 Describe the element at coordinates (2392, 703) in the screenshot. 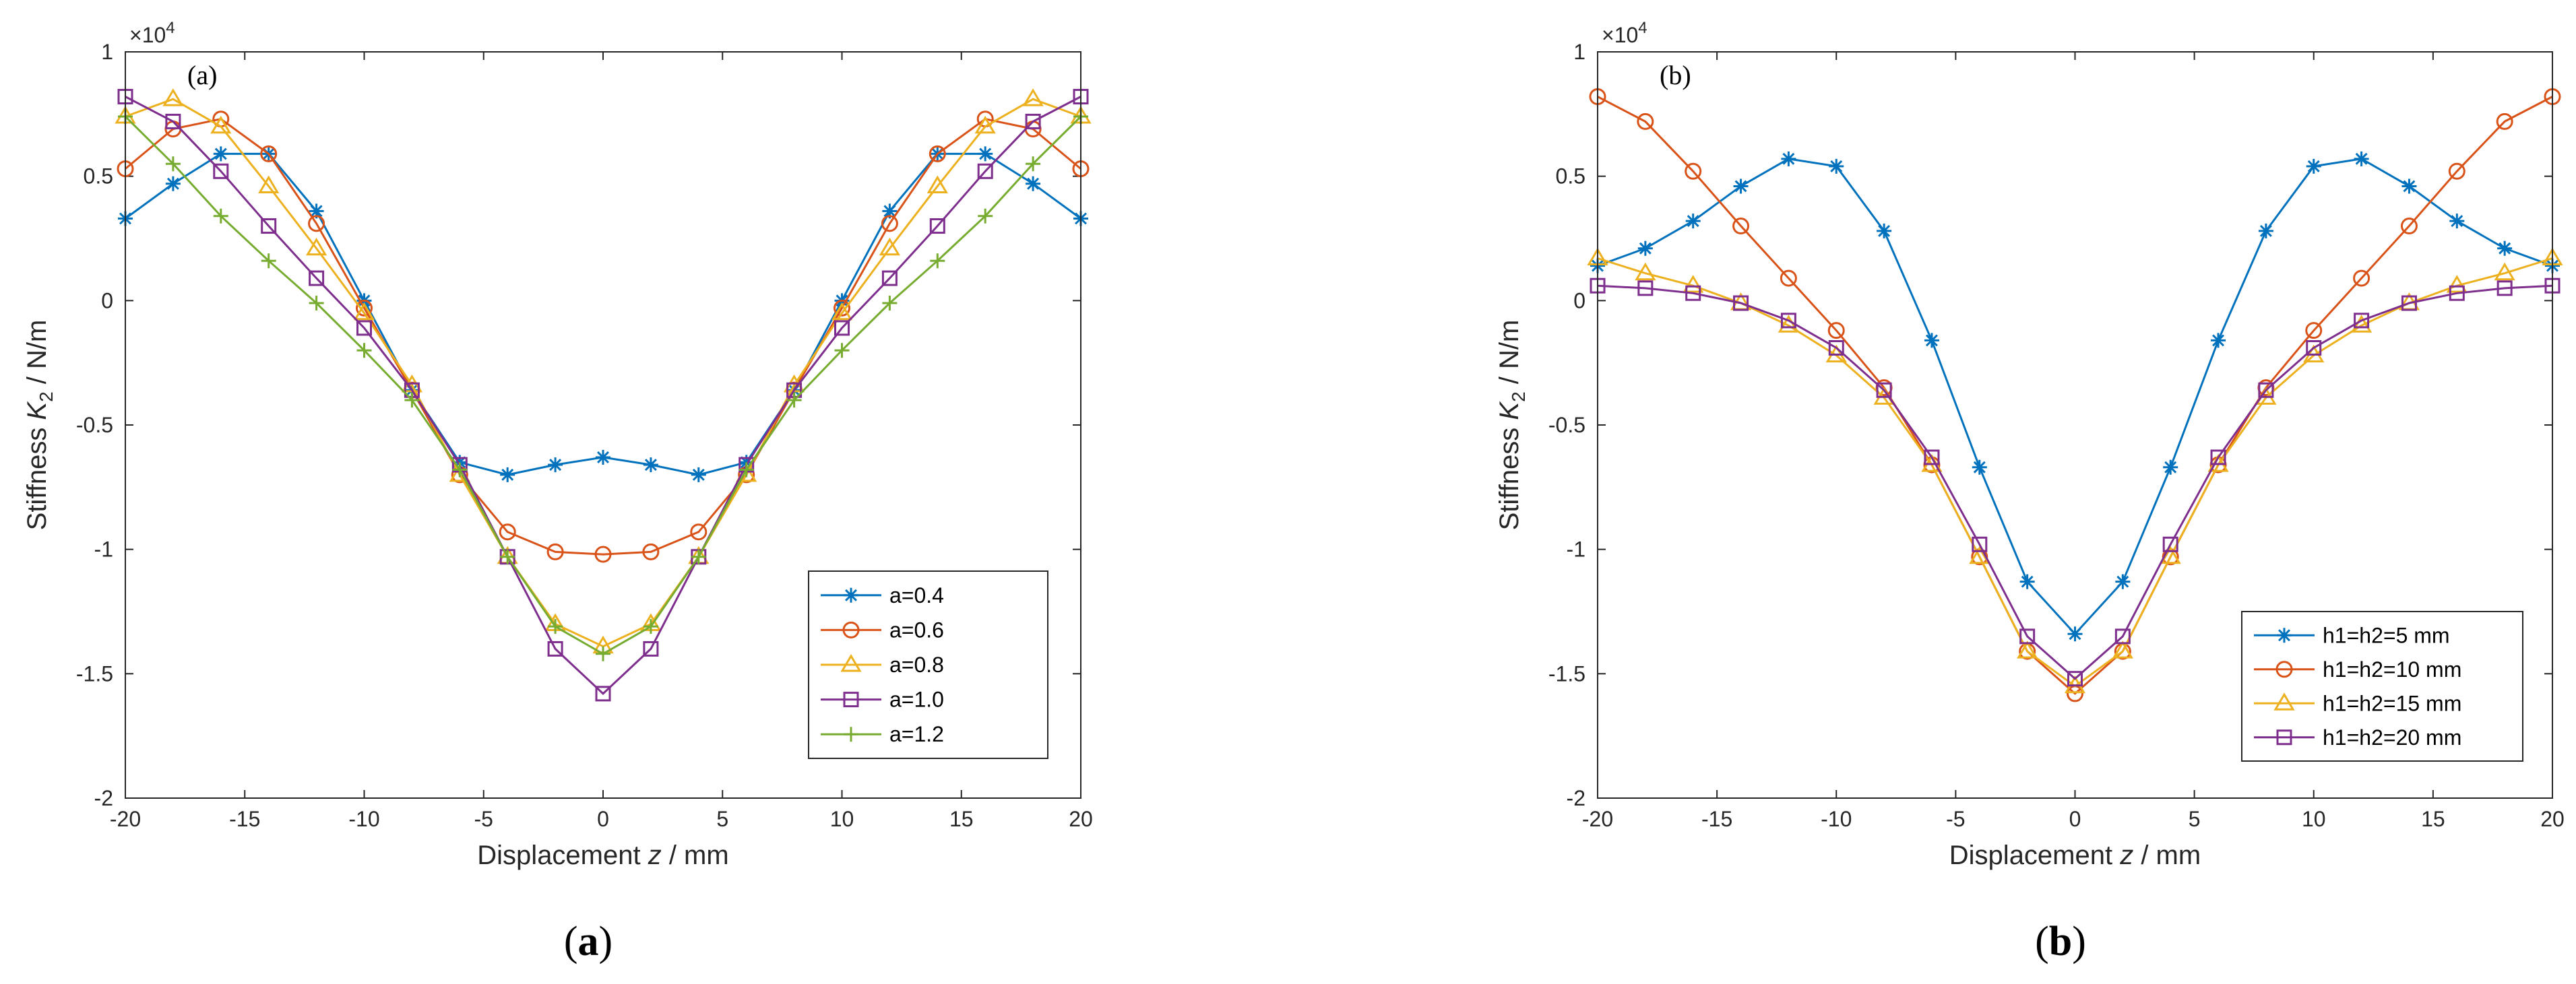

I see `legend-label: h1=h2=15 mm` at that location.